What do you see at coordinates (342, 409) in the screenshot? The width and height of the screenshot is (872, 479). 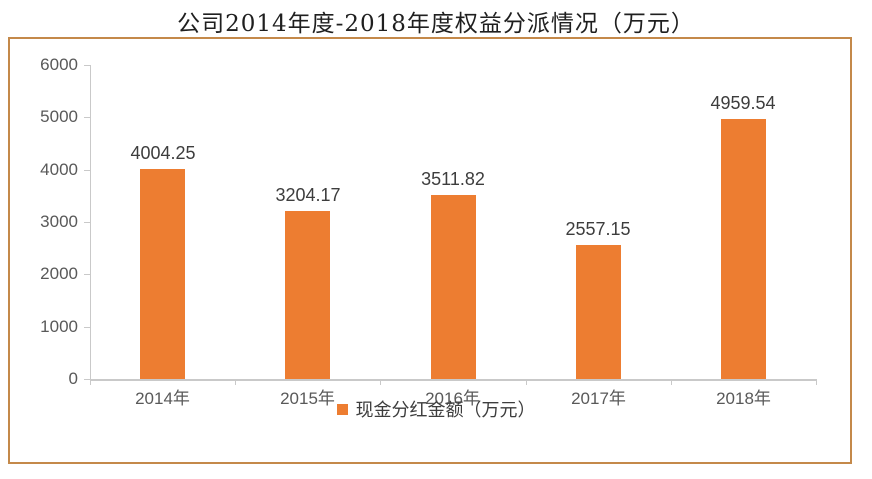 I see `legend-swatch-icon` at bounding box center [342, 409].